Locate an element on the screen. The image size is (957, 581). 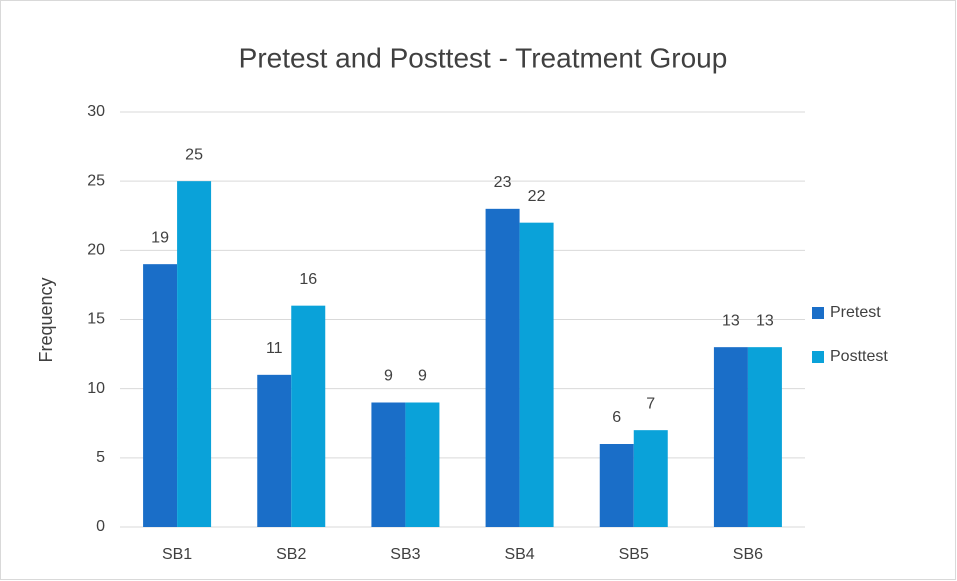
y-tick-label: 15 is located at coordinates (96, 319).